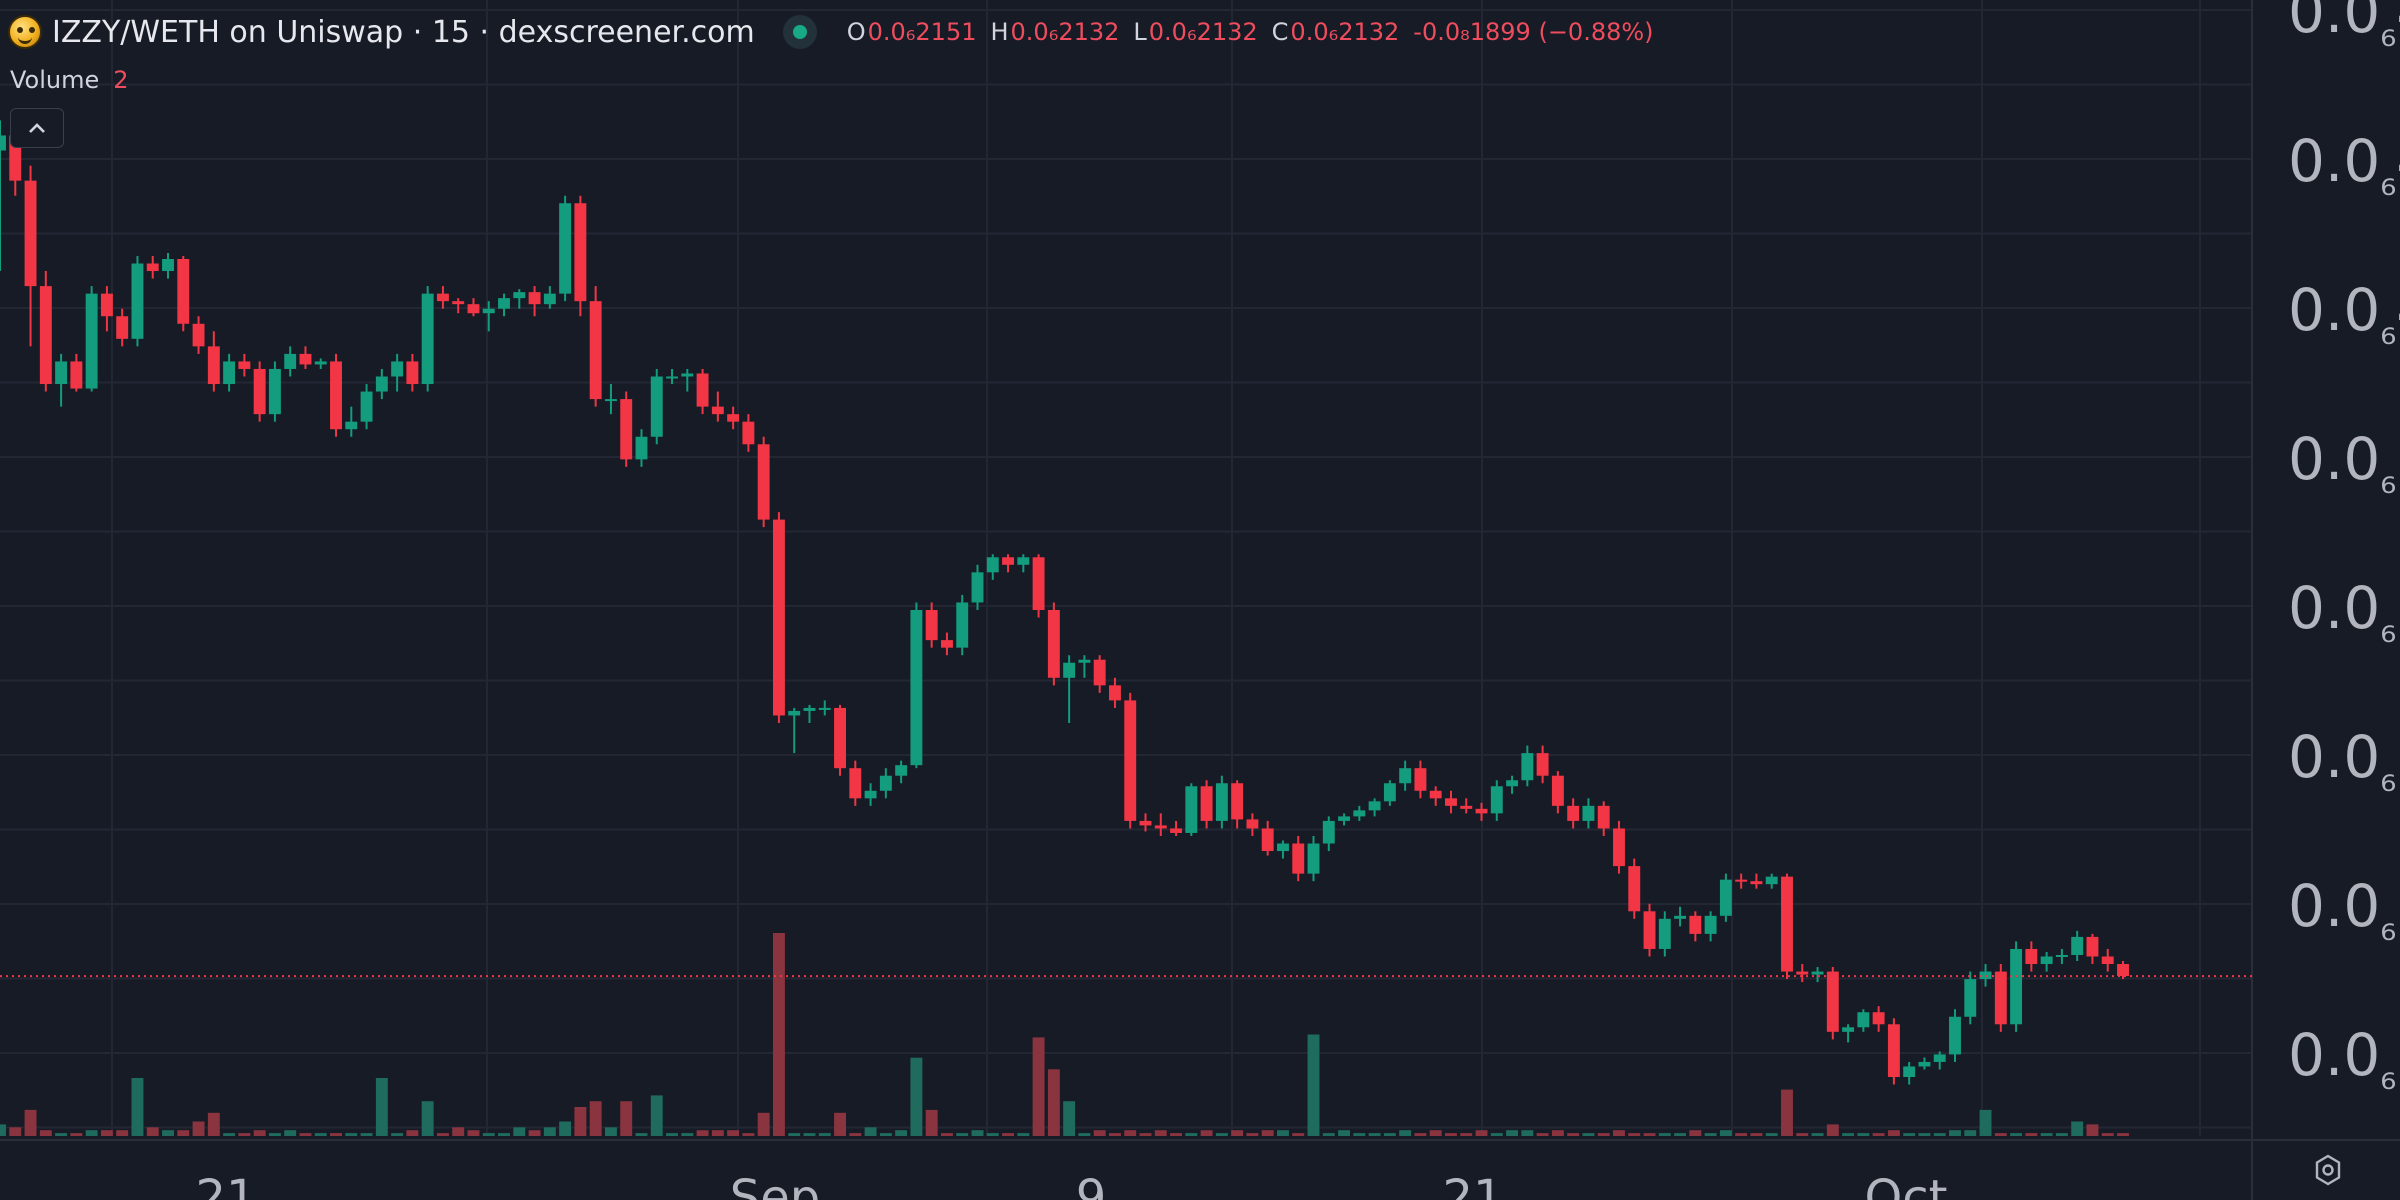 This screenshot has height=1200, width=2400. I want to click on price-axis: 0.0₆4 0.0₆4 0.0₆4 0.0₆3 0.0₆3 0.0₆3 0.0₆3 0.0₆3, so click(2344, 549).